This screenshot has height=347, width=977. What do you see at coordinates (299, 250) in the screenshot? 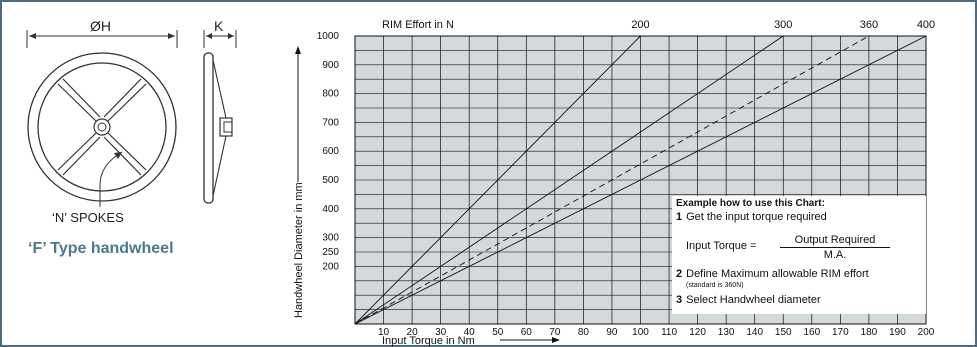
I see `y-axis-title: Handwheel Diameter in mm` at bounding box center [299, 250].